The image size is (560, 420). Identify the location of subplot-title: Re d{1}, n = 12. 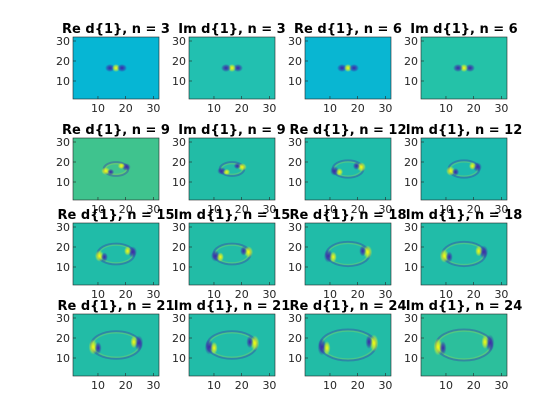
(348, 130).